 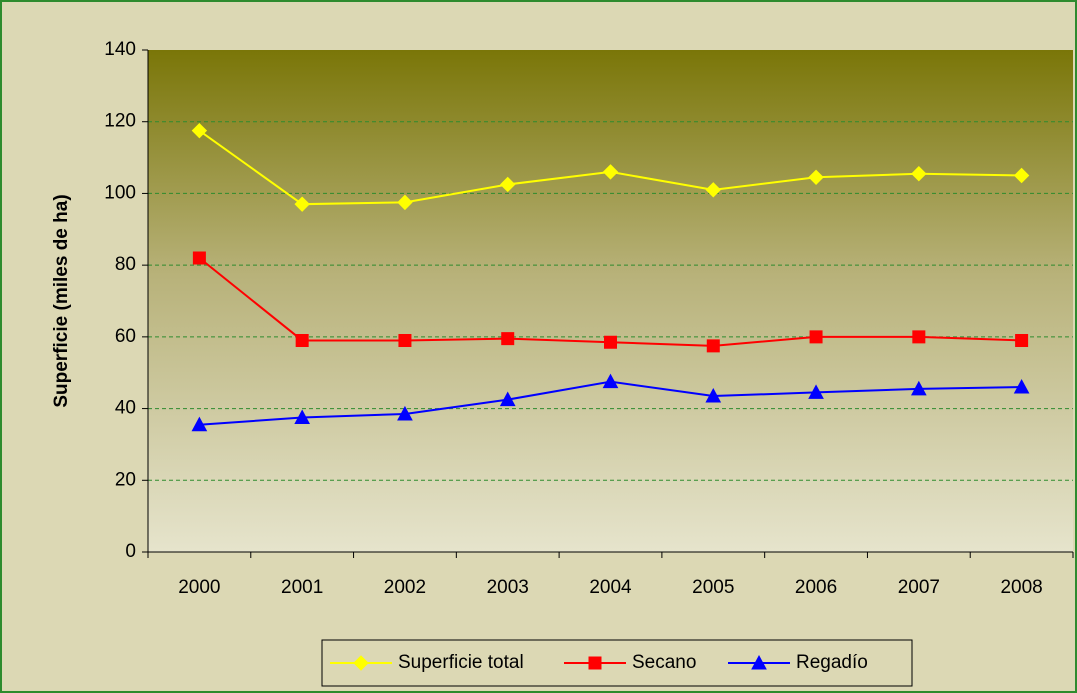 What do you see at coordinates (130, 551) in the screenshot?
I see `y-tick-label: 0` at bounding box center [130, 551].